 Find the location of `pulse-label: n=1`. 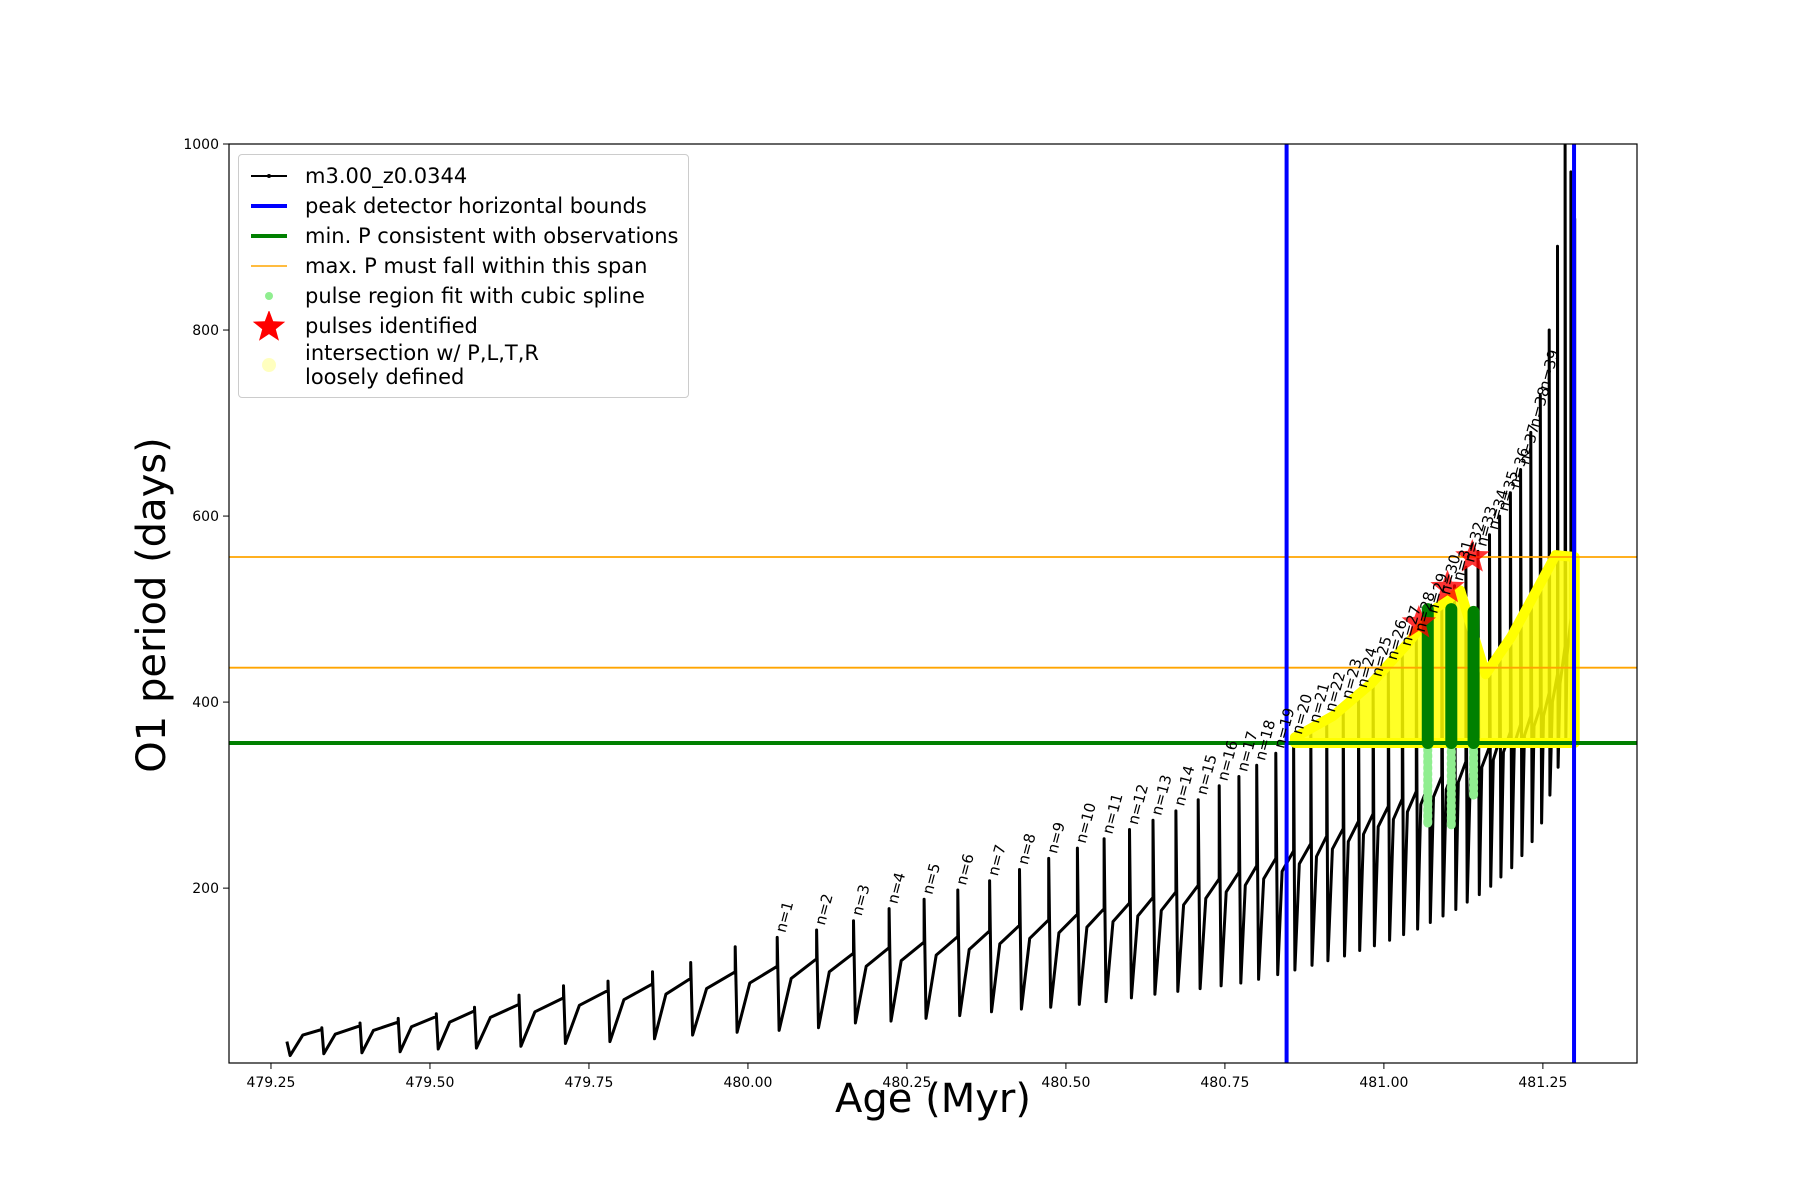

pulse-label: n=1 is located at coordinates (785, 916).